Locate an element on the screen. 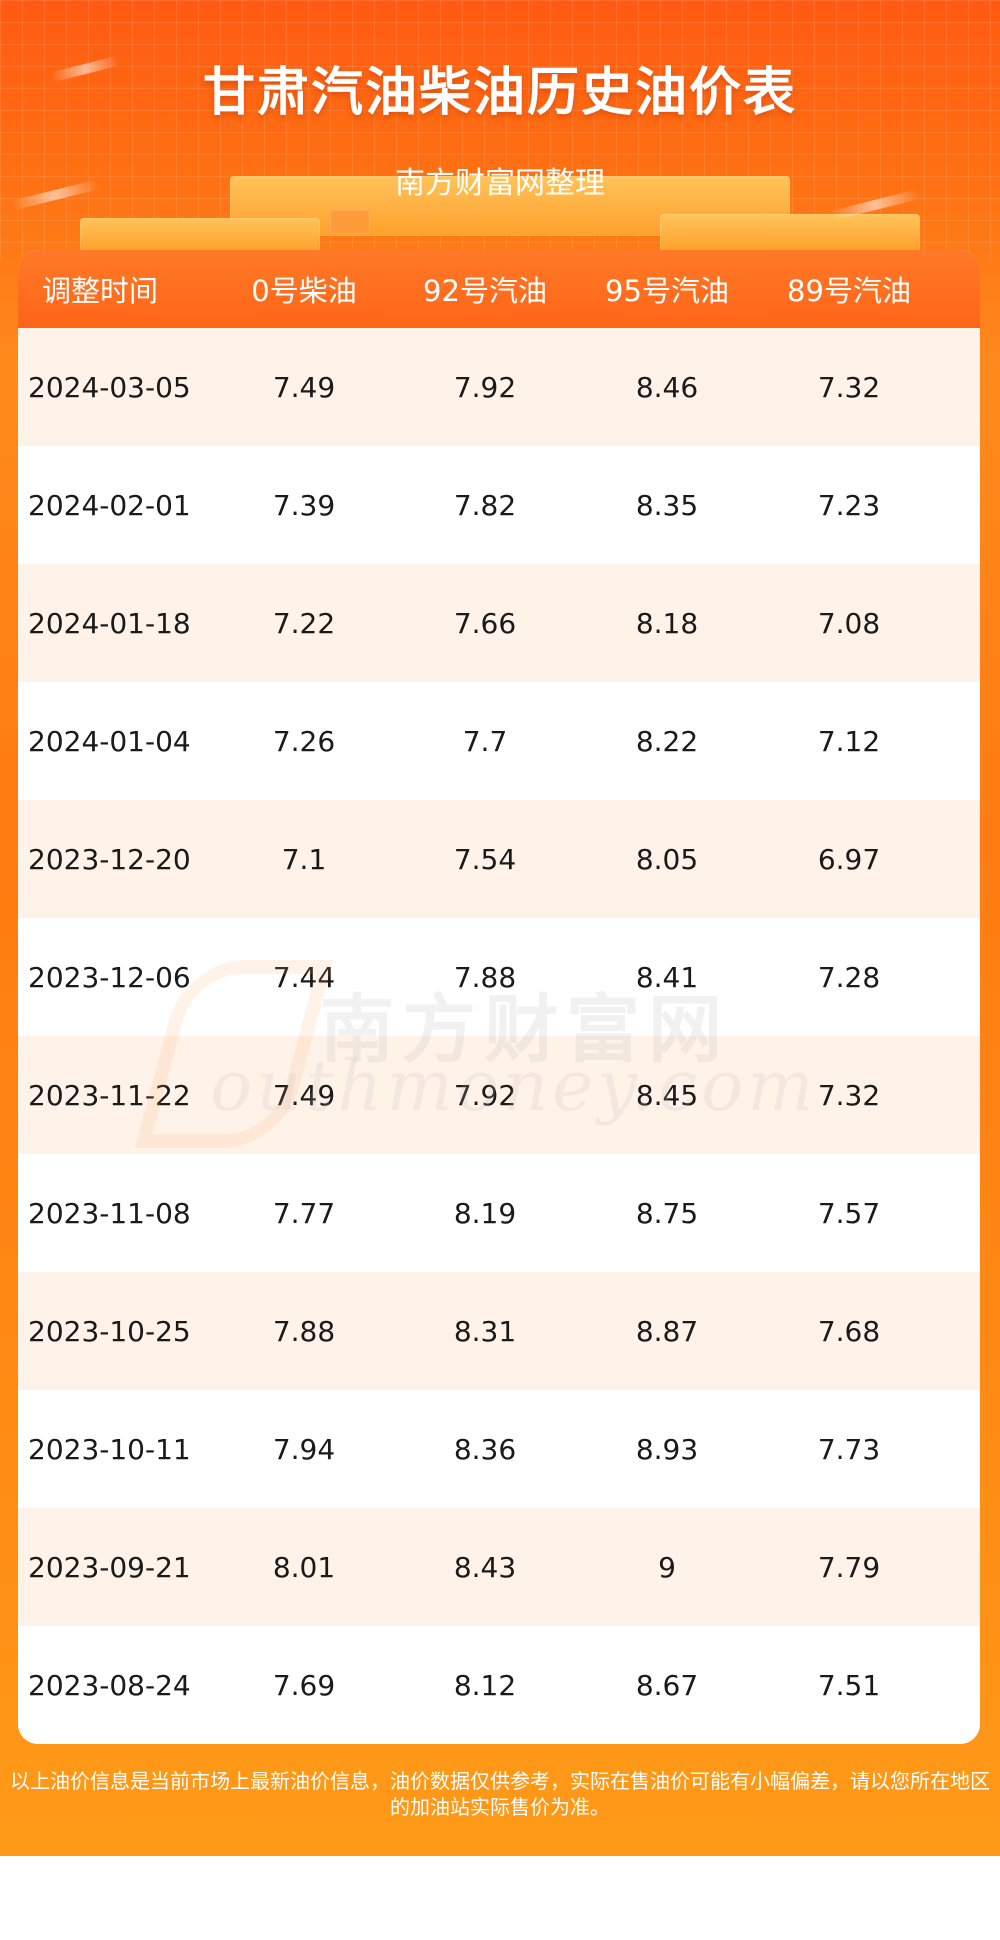 This screenshot has height=1940, width=1000. cell-gasoline-95: 9 is located at coordinates (667, 1567).